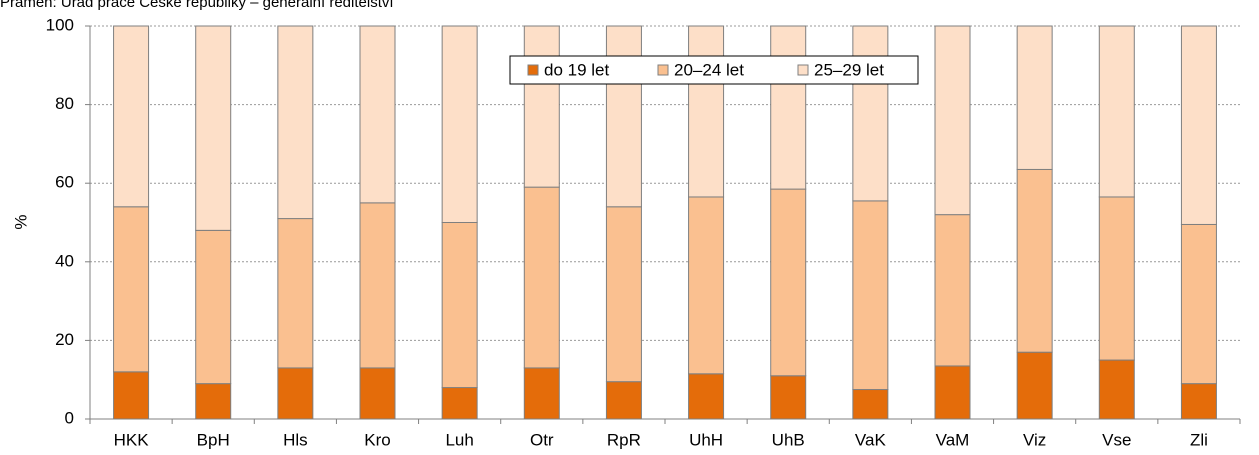 This screenshot has height=455, width=1259. Describe the element at coordinates (64, 339) in the screenshot. I see `y-tick-label: 20` at that location.